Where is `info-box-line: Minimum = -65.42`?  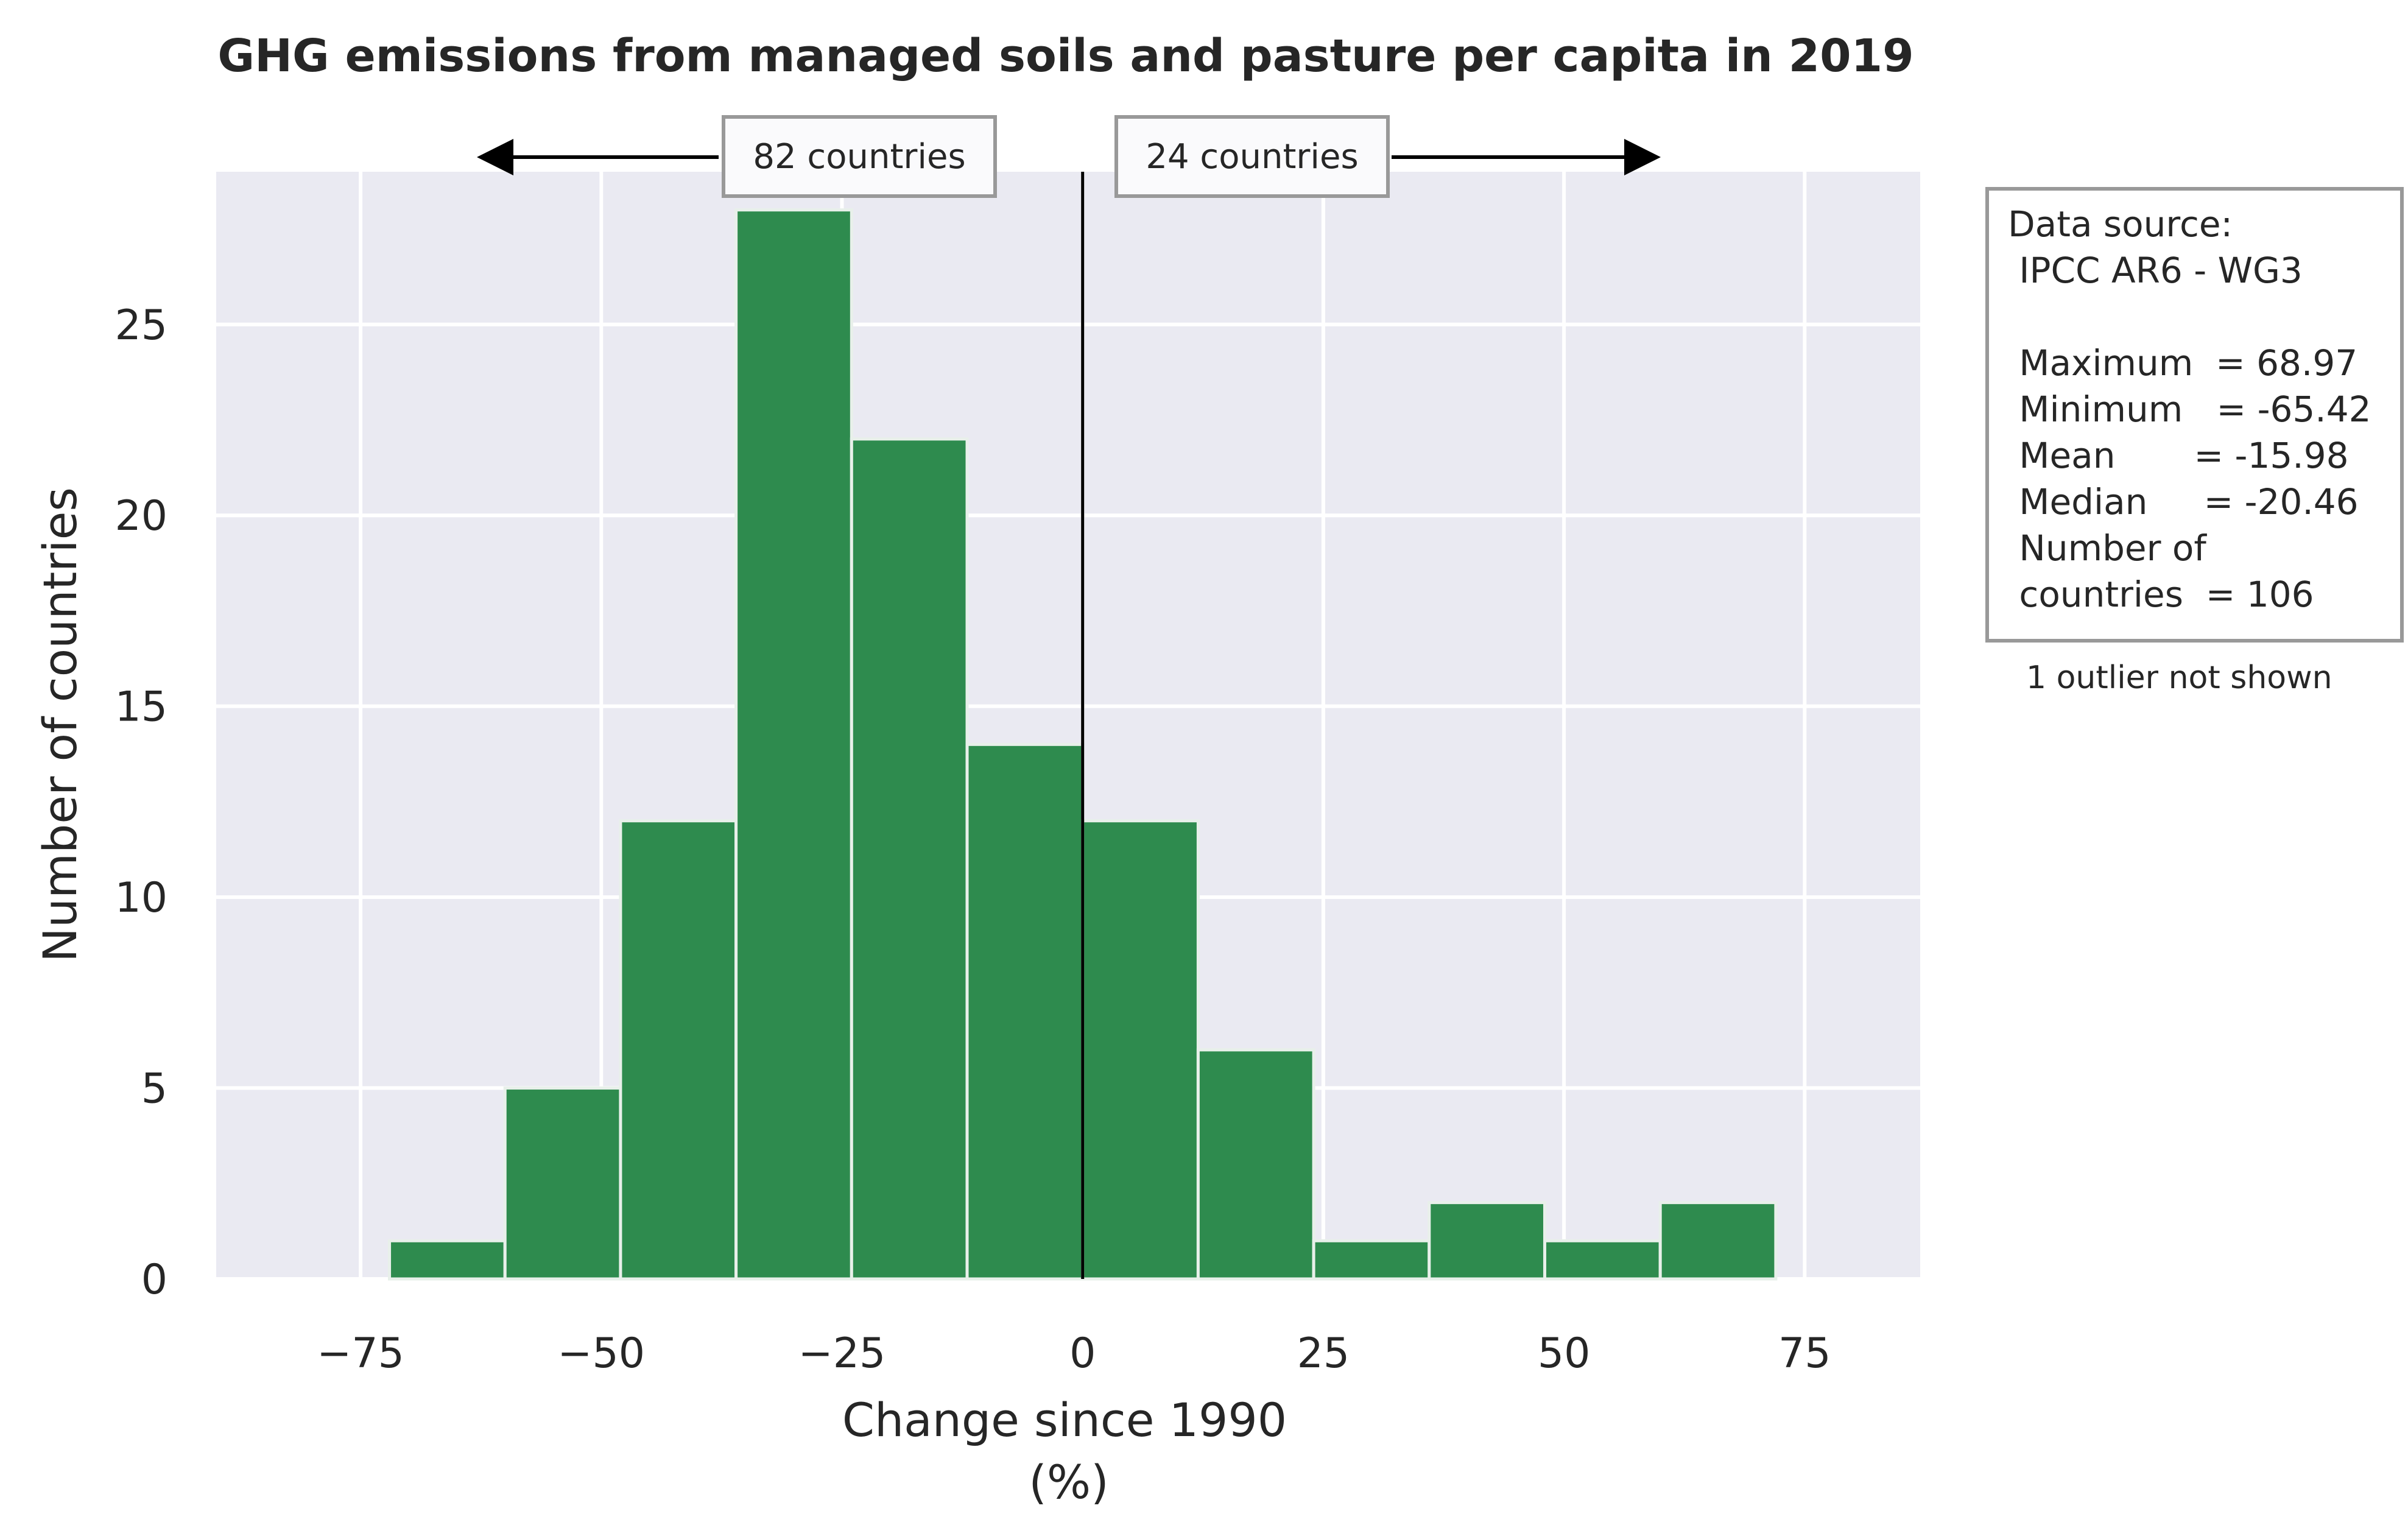
info-box-line: Minimum = -65.42 is located at coordinates (2189, 410).